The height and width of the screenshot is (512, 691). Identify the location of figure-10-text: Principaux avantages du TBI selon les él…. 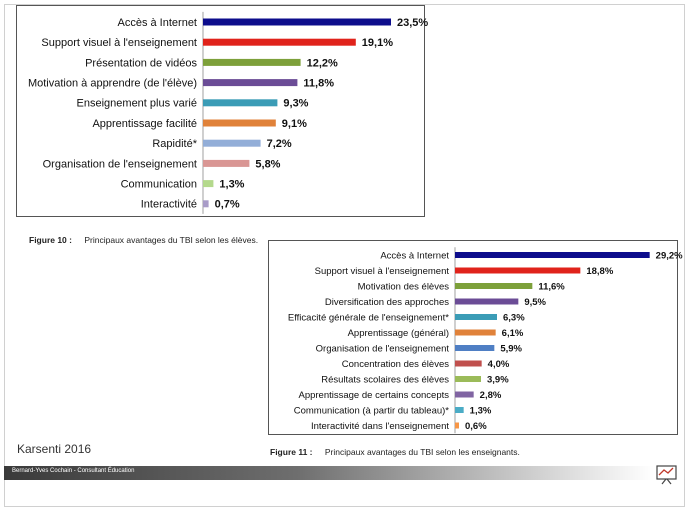
(171, 240).